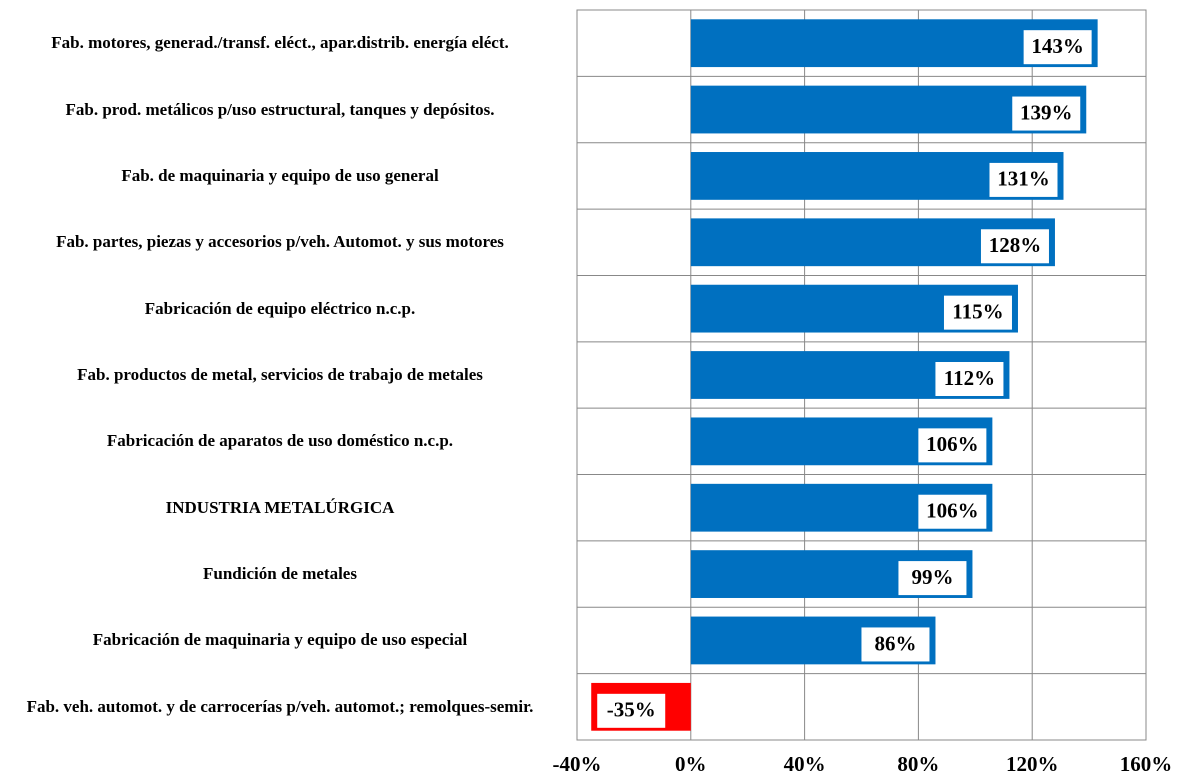 This screenshot has width=1180, height=780. Describe the element at coordinates (1032, 764) in the screenshot. I see `x-tick-label: 120%` at that location.